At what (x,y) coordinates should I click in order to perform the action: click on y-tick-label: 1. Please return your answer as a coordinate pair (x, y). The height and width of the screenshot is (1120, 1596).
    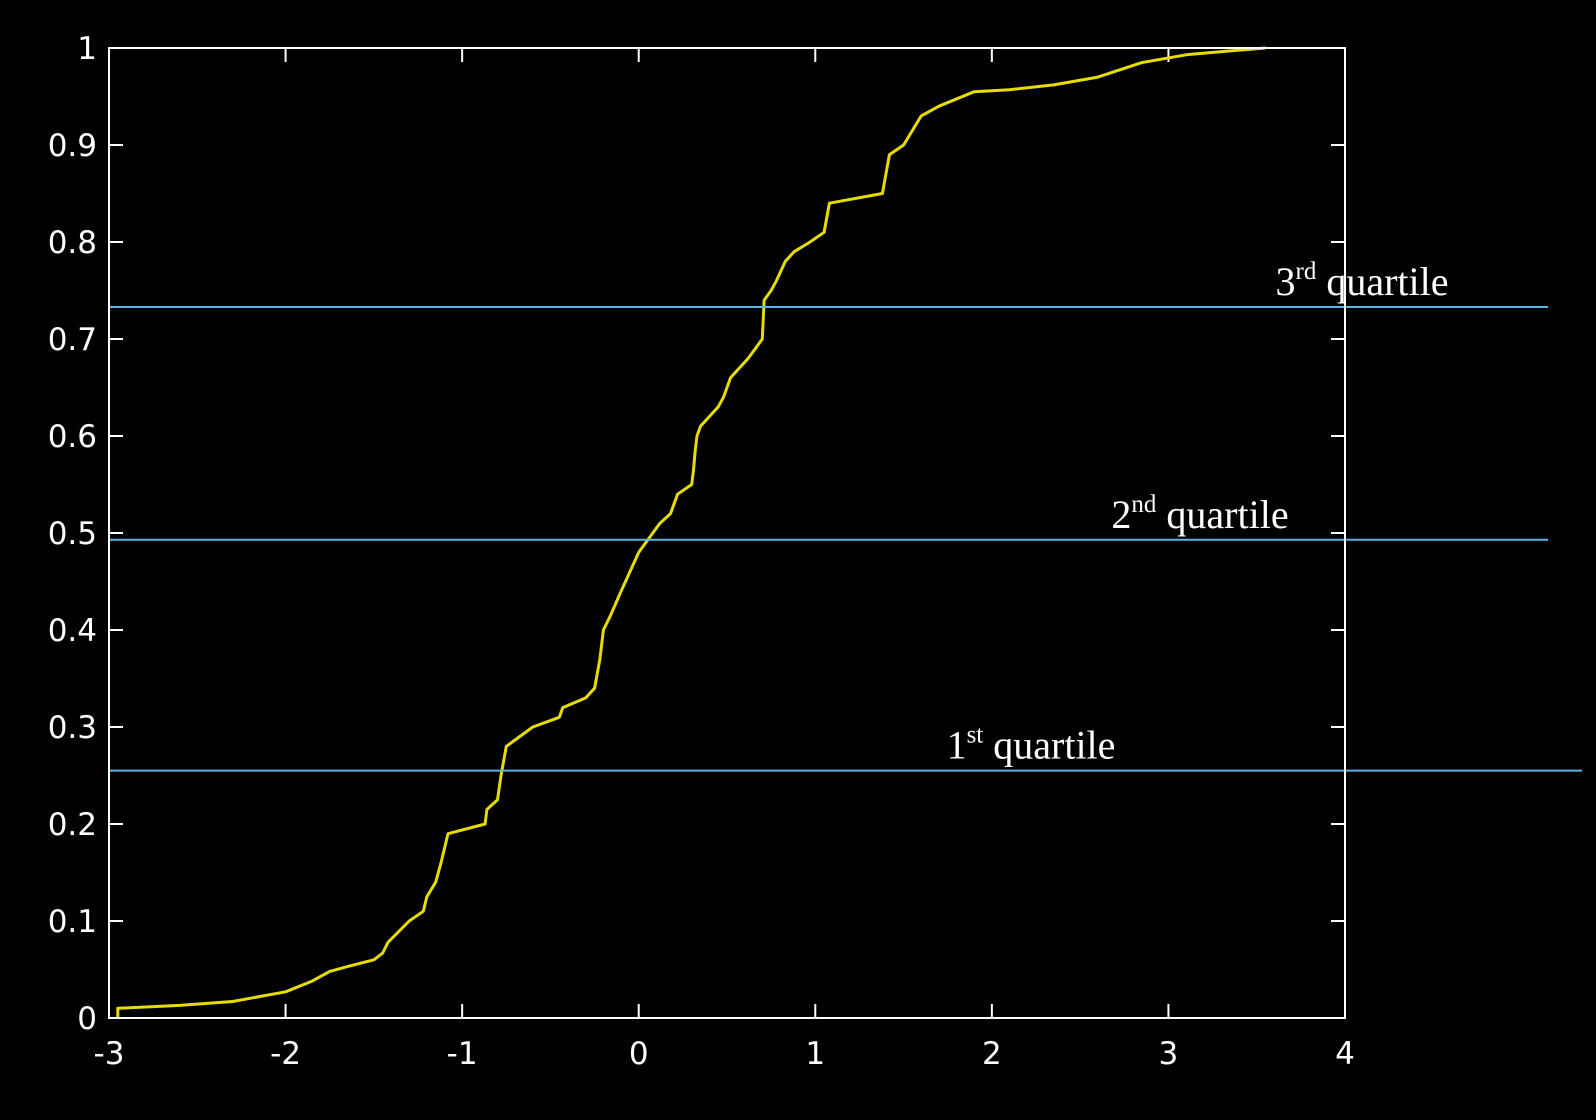
    Looking at the image, I should click on (87, 49).